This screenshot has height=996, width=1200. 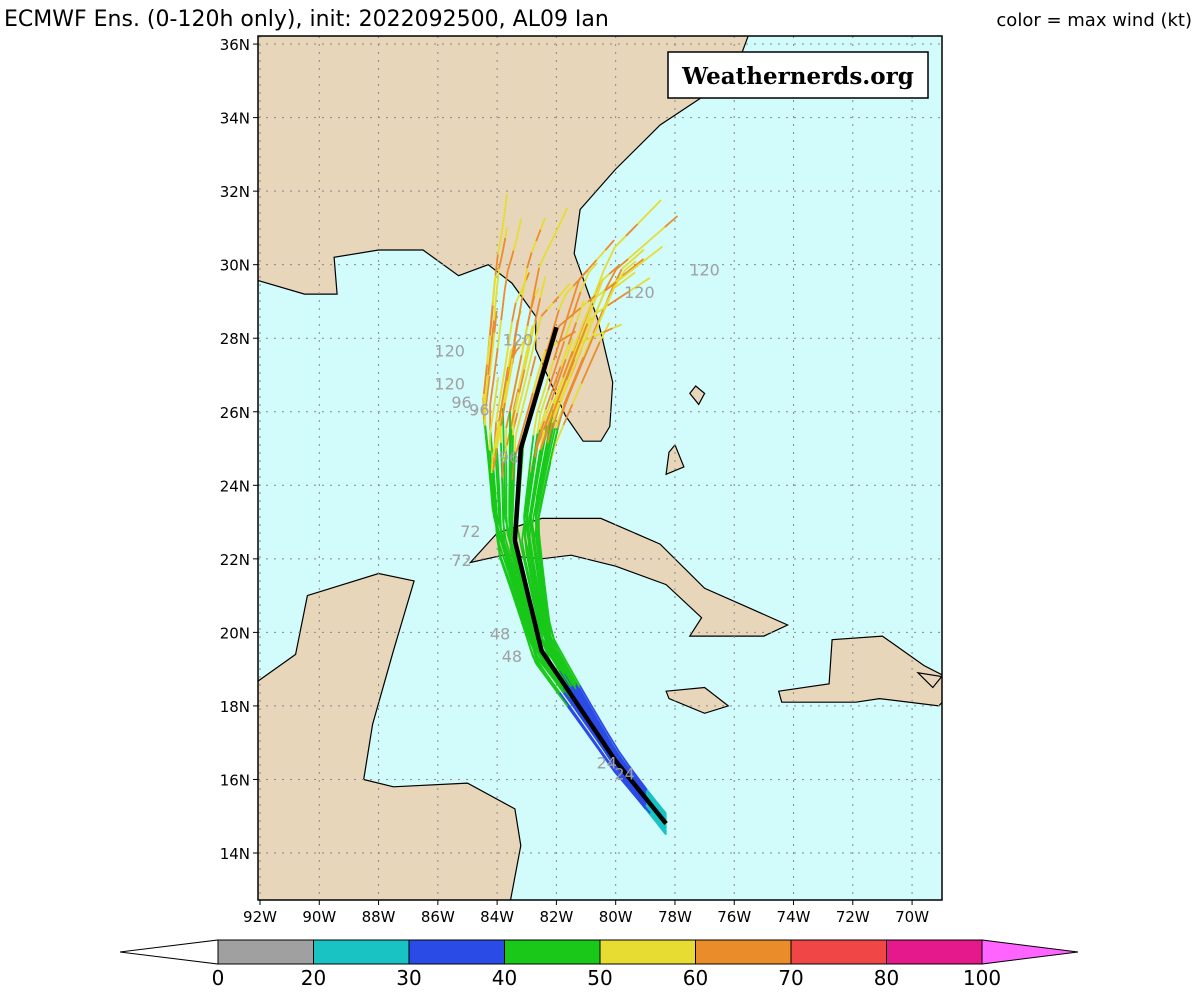 What do you see at coordinates (235, 560) in the screenshot?
I see `lat-label: 22N` at bounding box center [235, 560].